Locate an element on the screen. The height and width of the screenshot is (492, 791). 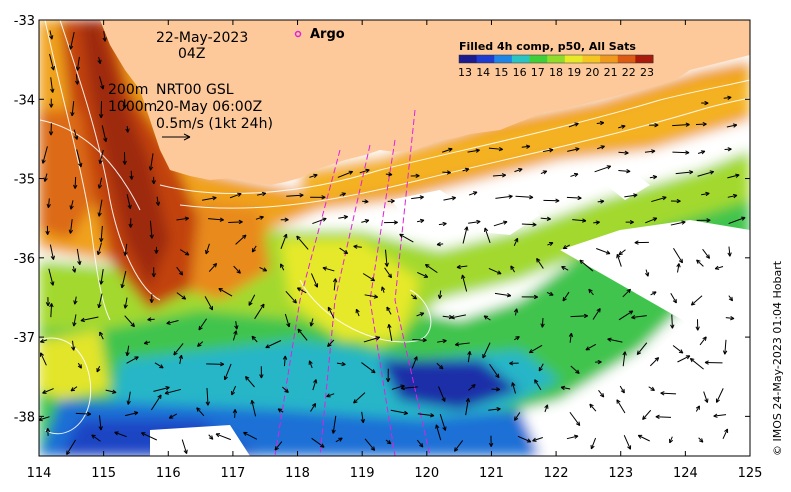
scale-label: 0.5m/s (1kt 24h) is located at coordinates (214, 124).